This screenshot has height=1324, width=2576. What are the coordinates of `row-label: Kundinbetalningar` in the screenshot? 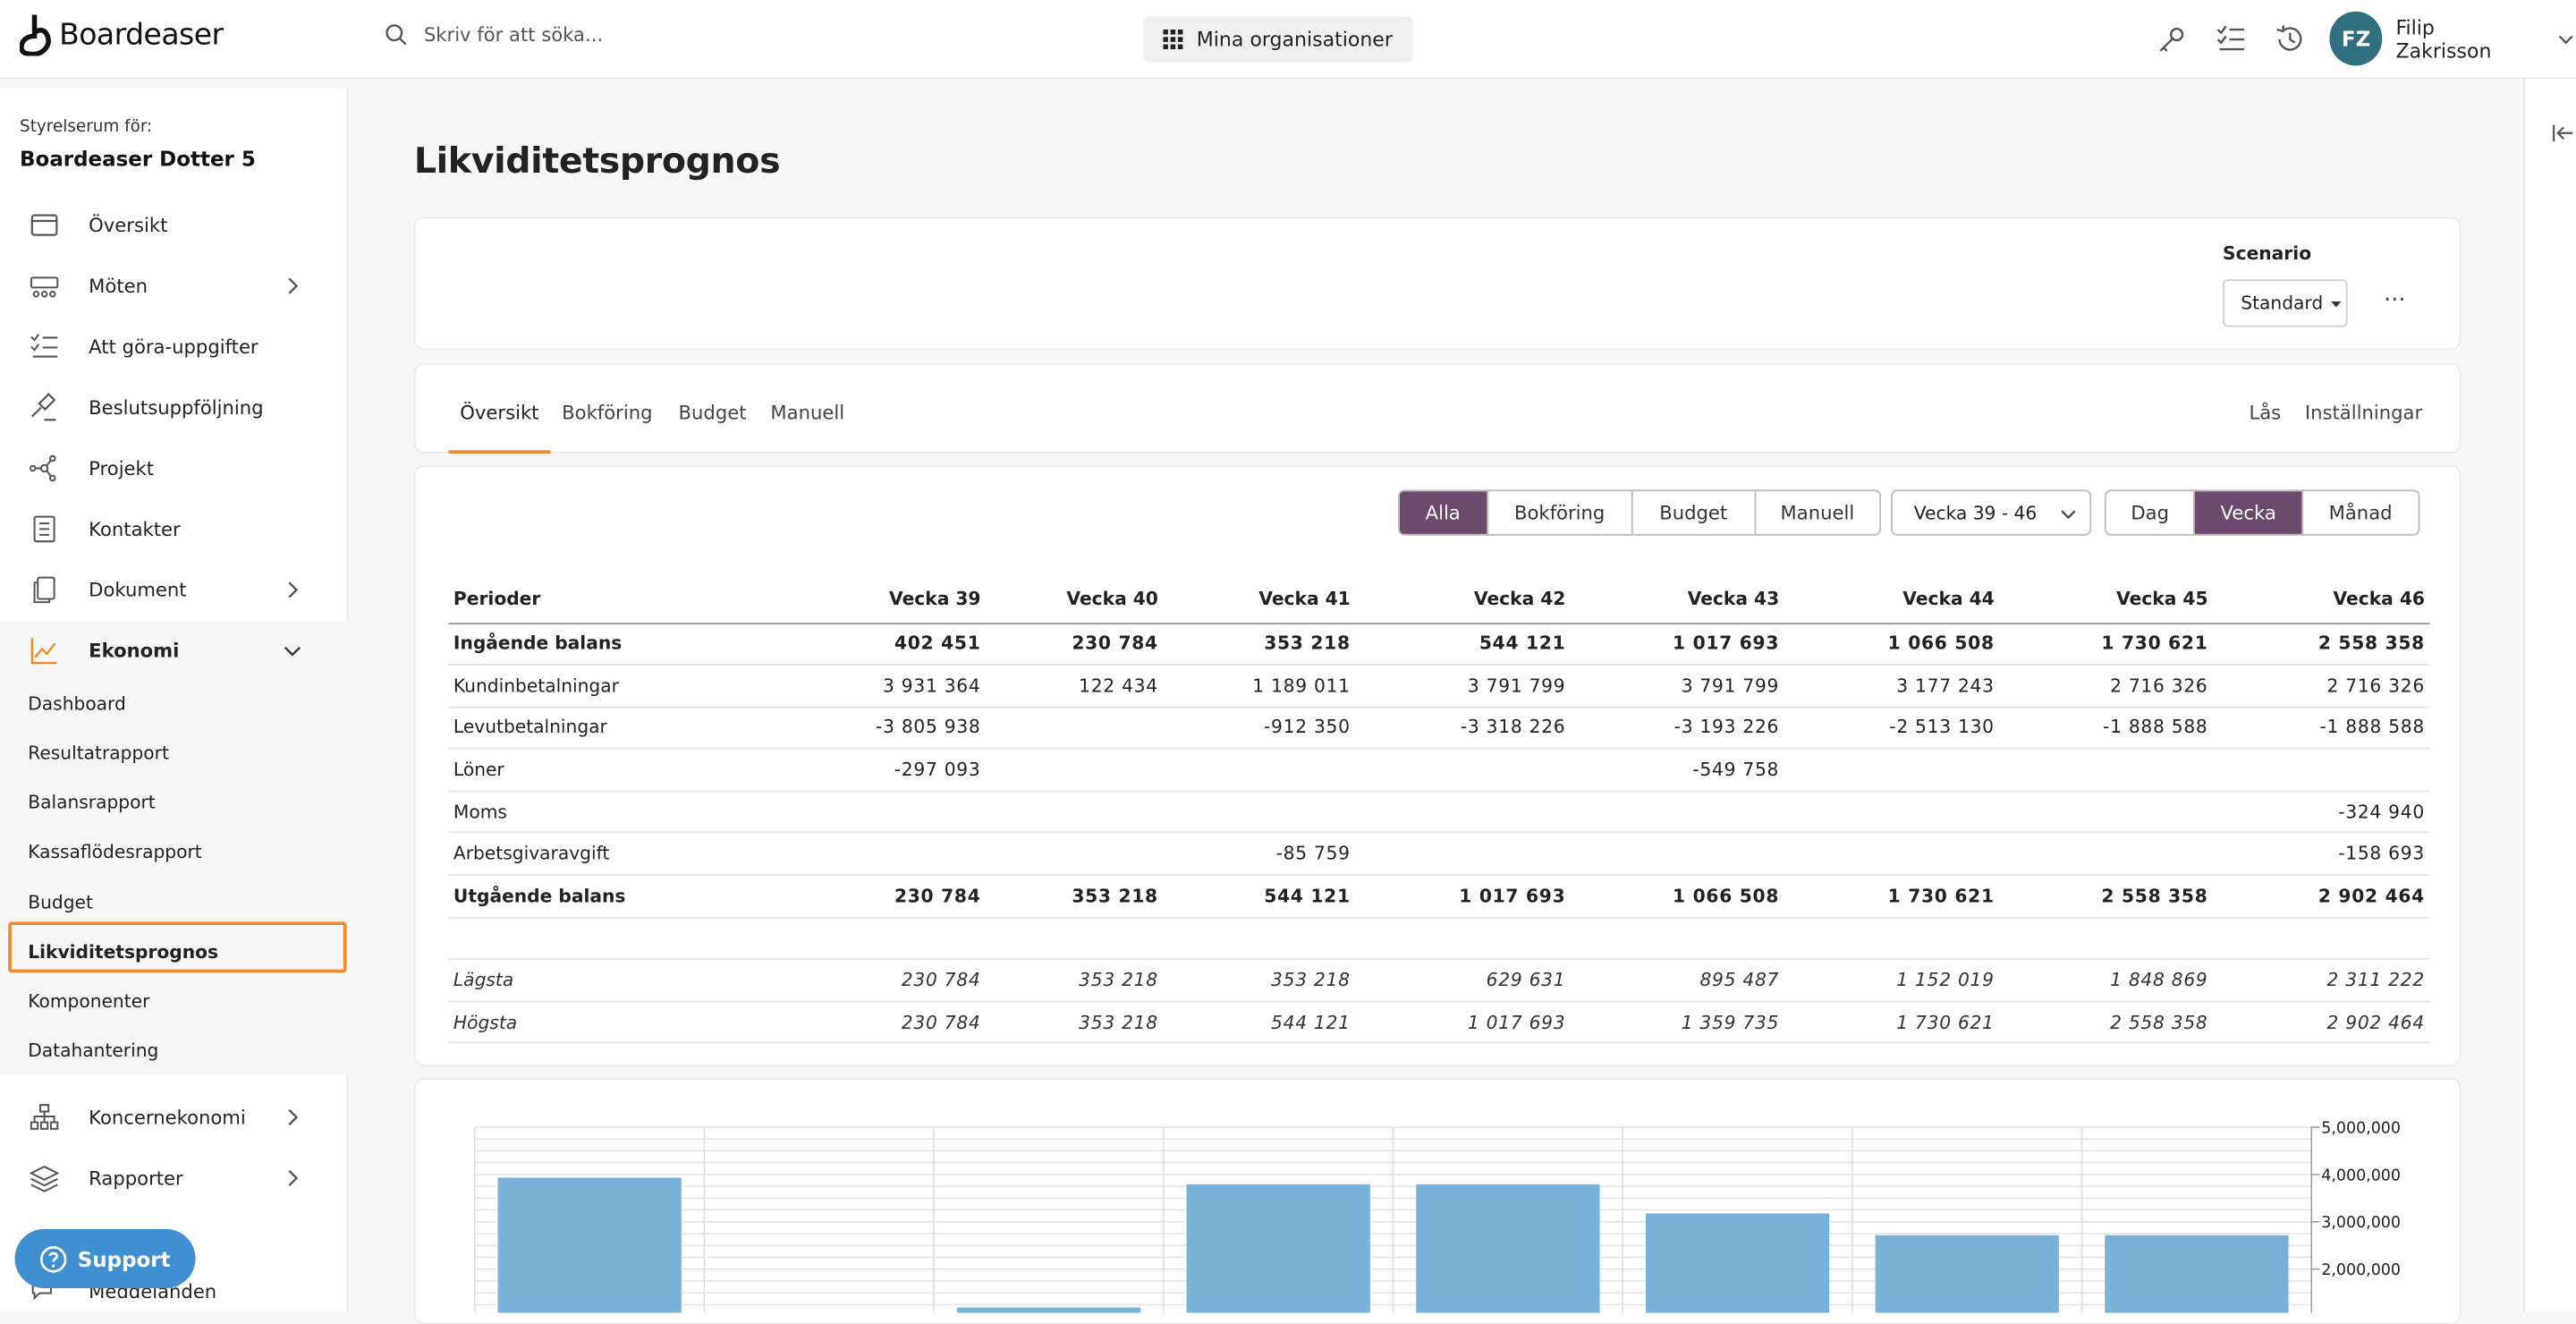 It's located at (609, 687).